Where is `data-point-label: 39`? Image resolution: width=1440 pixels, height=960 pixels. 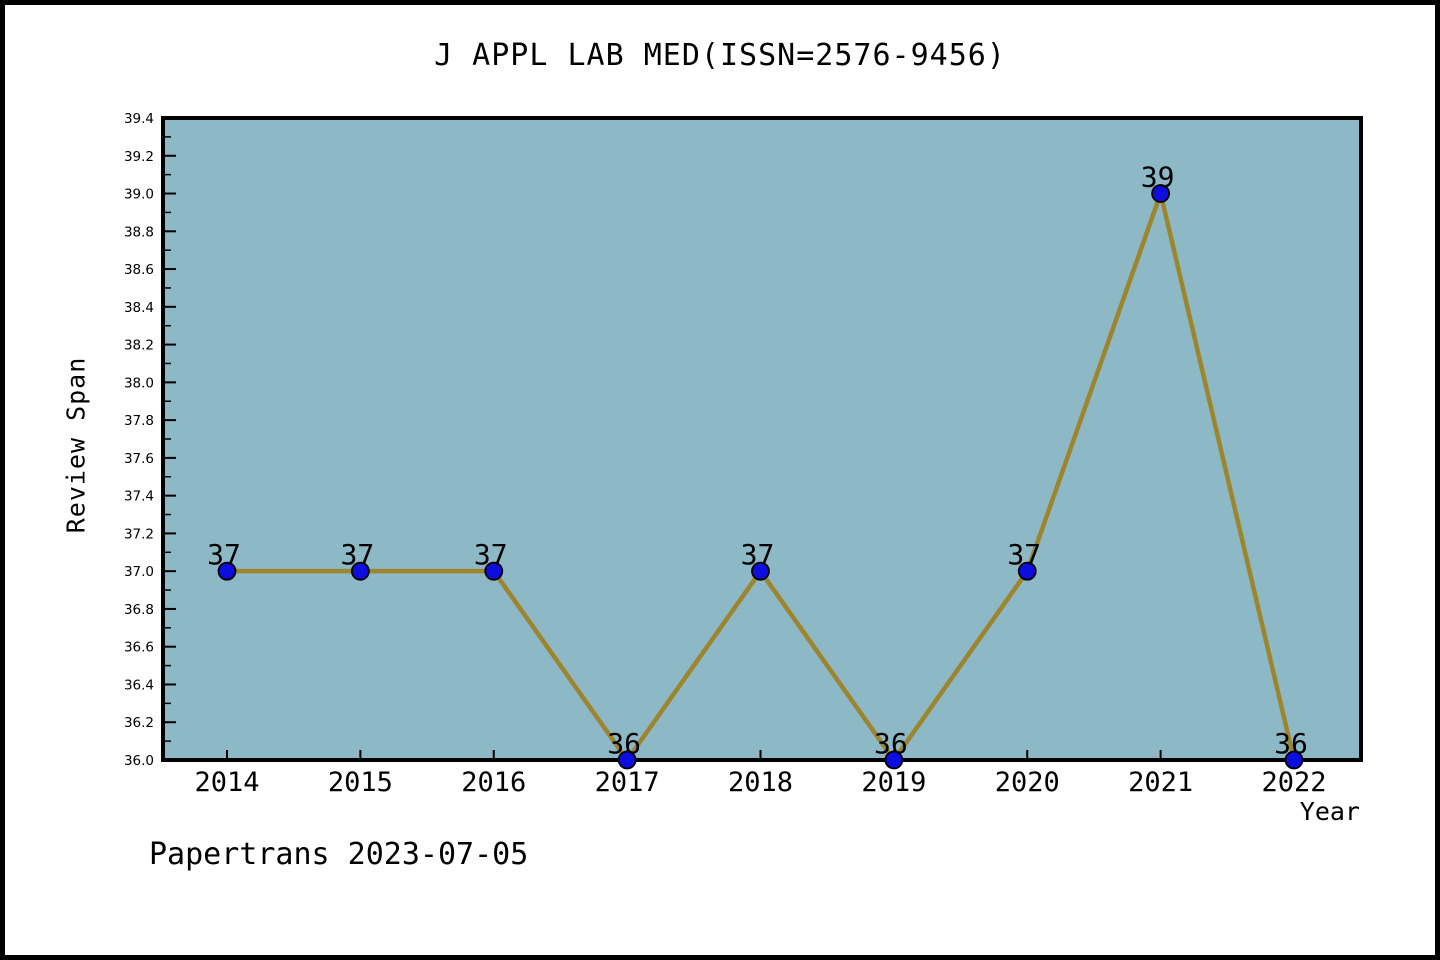 data-point-label: 39 is located at coordinates (1158, 177).